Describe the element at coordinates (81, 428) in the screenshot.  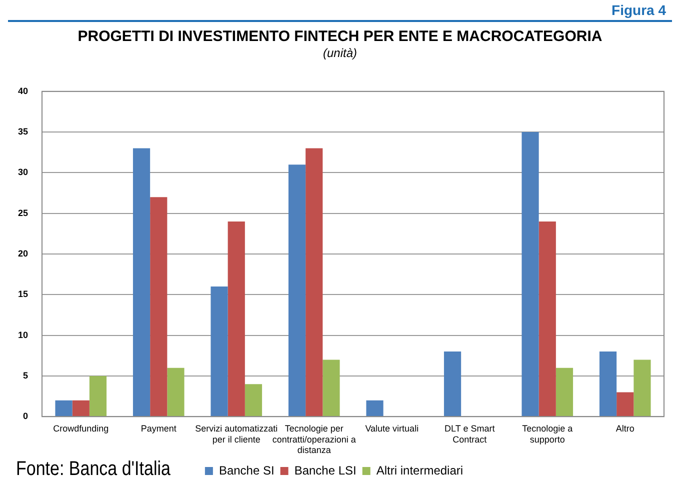
I see `x-tick-label: Crowdfunding` at that location.